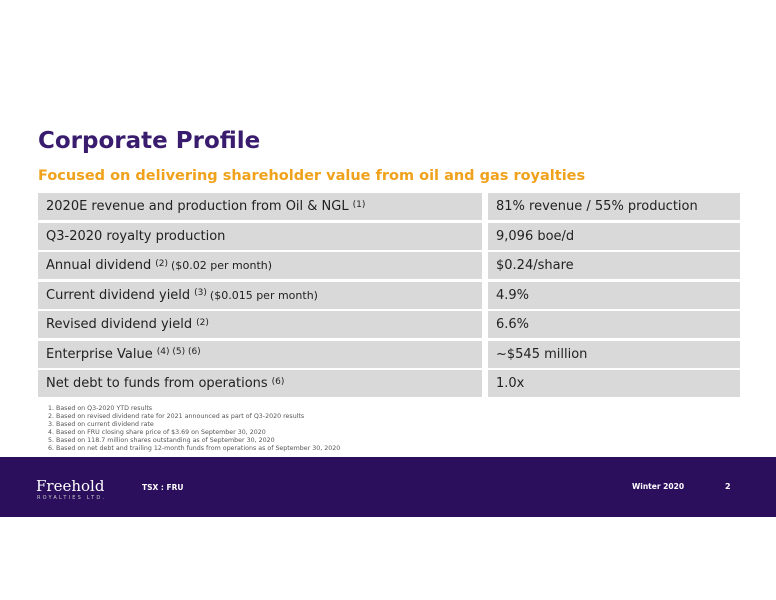 Image resolution: width=776 pixels, height=600 pixels. I want to click on date: Winter 2020, so click(658, 486).